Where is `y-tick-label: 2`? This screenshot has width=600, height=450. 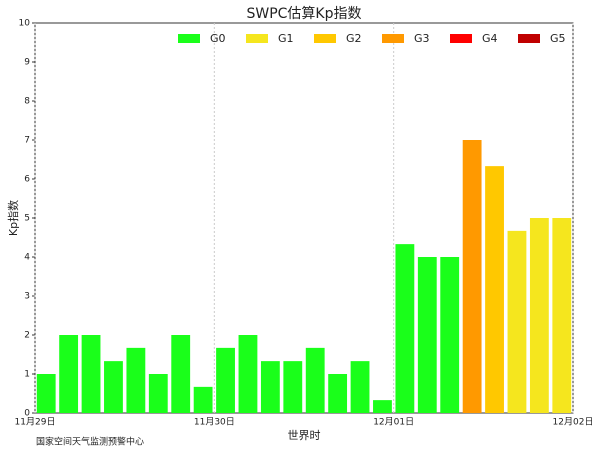 y-tick-label: 2 is located at coordinates (27, 336).